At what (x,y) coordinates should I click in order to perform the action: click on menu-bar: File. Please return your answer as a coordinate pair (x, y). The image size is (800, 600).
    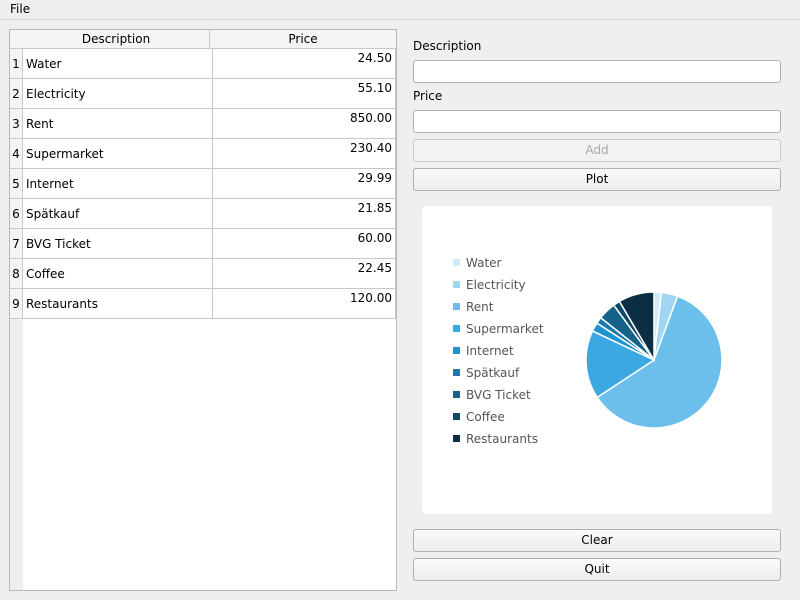
    Looking at the image, I should click on (400, 10).